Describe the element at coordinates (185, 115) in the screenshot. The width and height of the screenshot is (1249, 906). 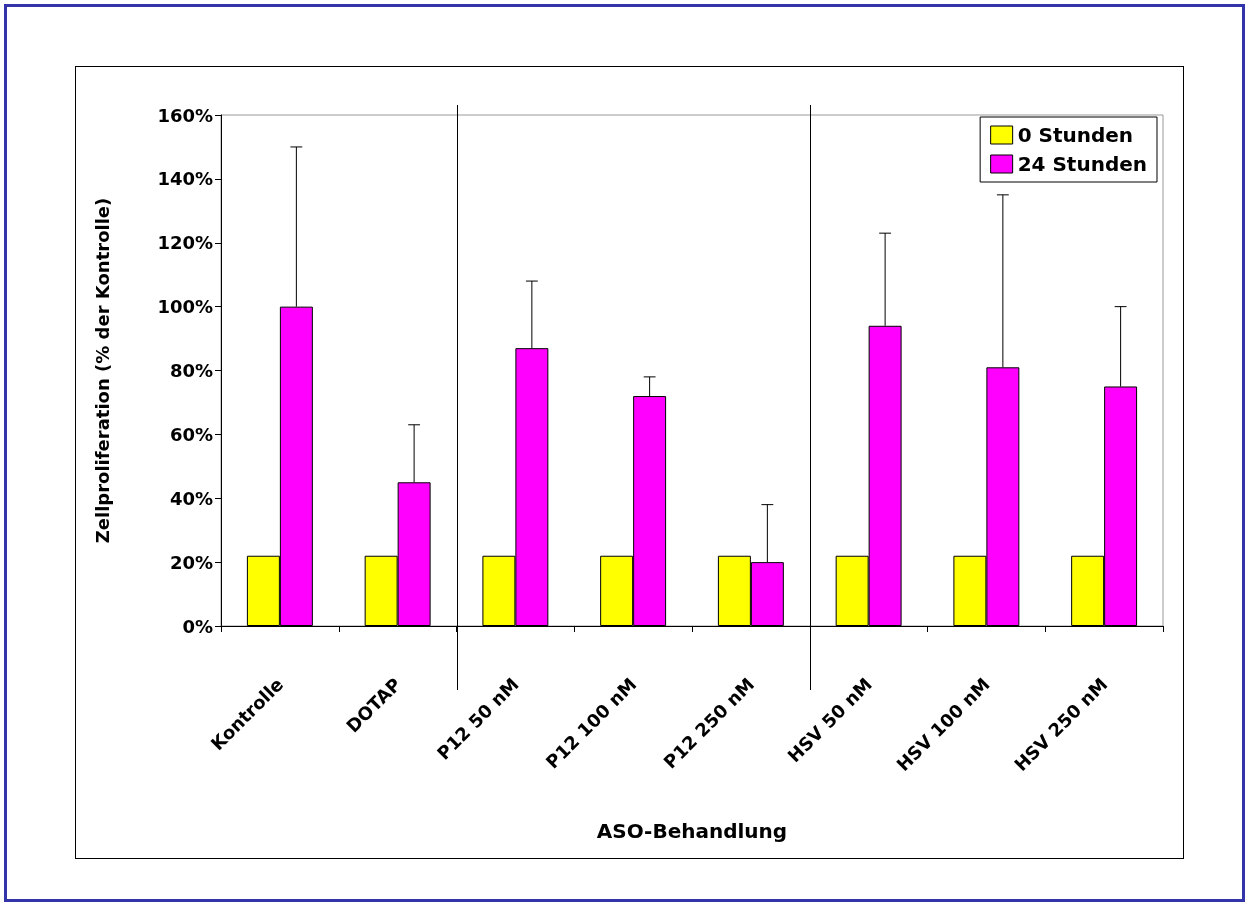
I see `y-tick-label: 160%` at that location.